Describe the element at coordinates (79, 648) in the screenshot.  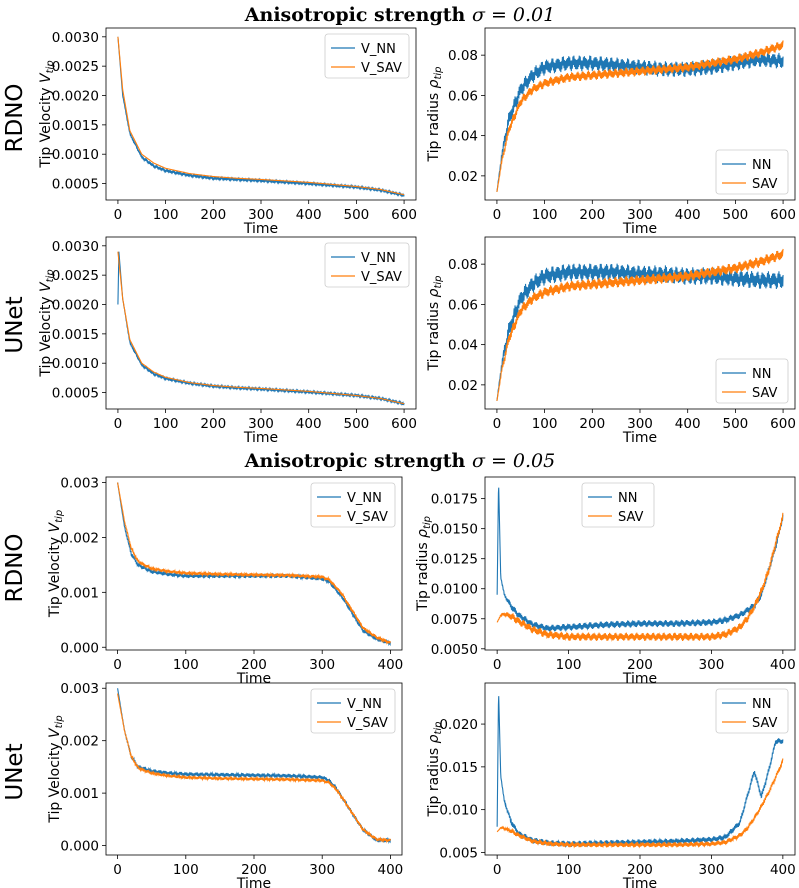
I see `y-tick-label: 0.000` at that location.